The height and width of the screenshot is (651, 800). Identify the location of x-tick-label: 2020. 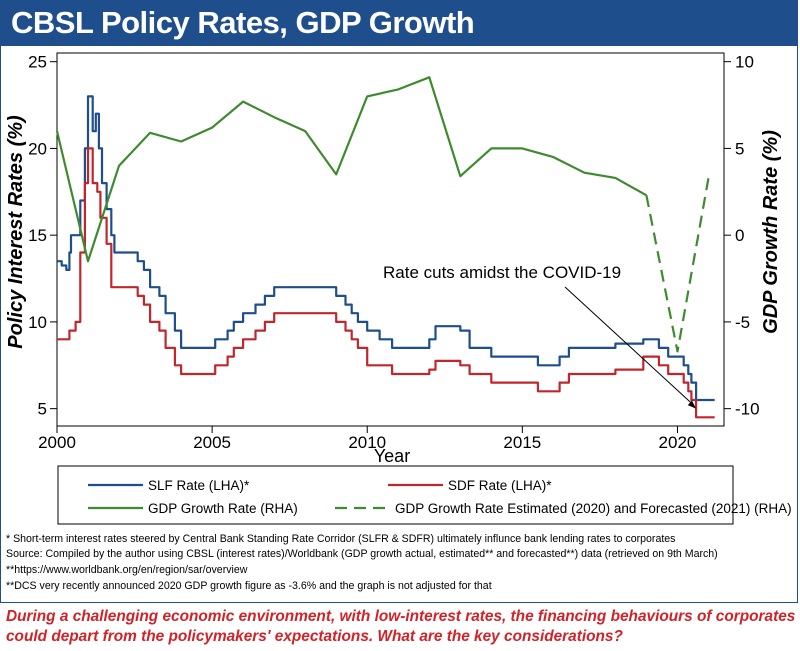
(678, 442).